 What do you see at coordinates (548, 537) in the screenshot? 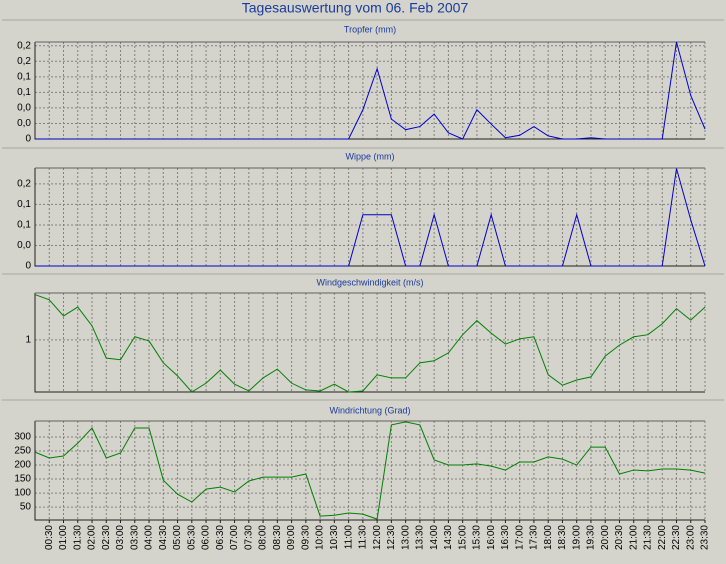
I see `x-tick-label: 18:00` at bounding box center [548, 537].